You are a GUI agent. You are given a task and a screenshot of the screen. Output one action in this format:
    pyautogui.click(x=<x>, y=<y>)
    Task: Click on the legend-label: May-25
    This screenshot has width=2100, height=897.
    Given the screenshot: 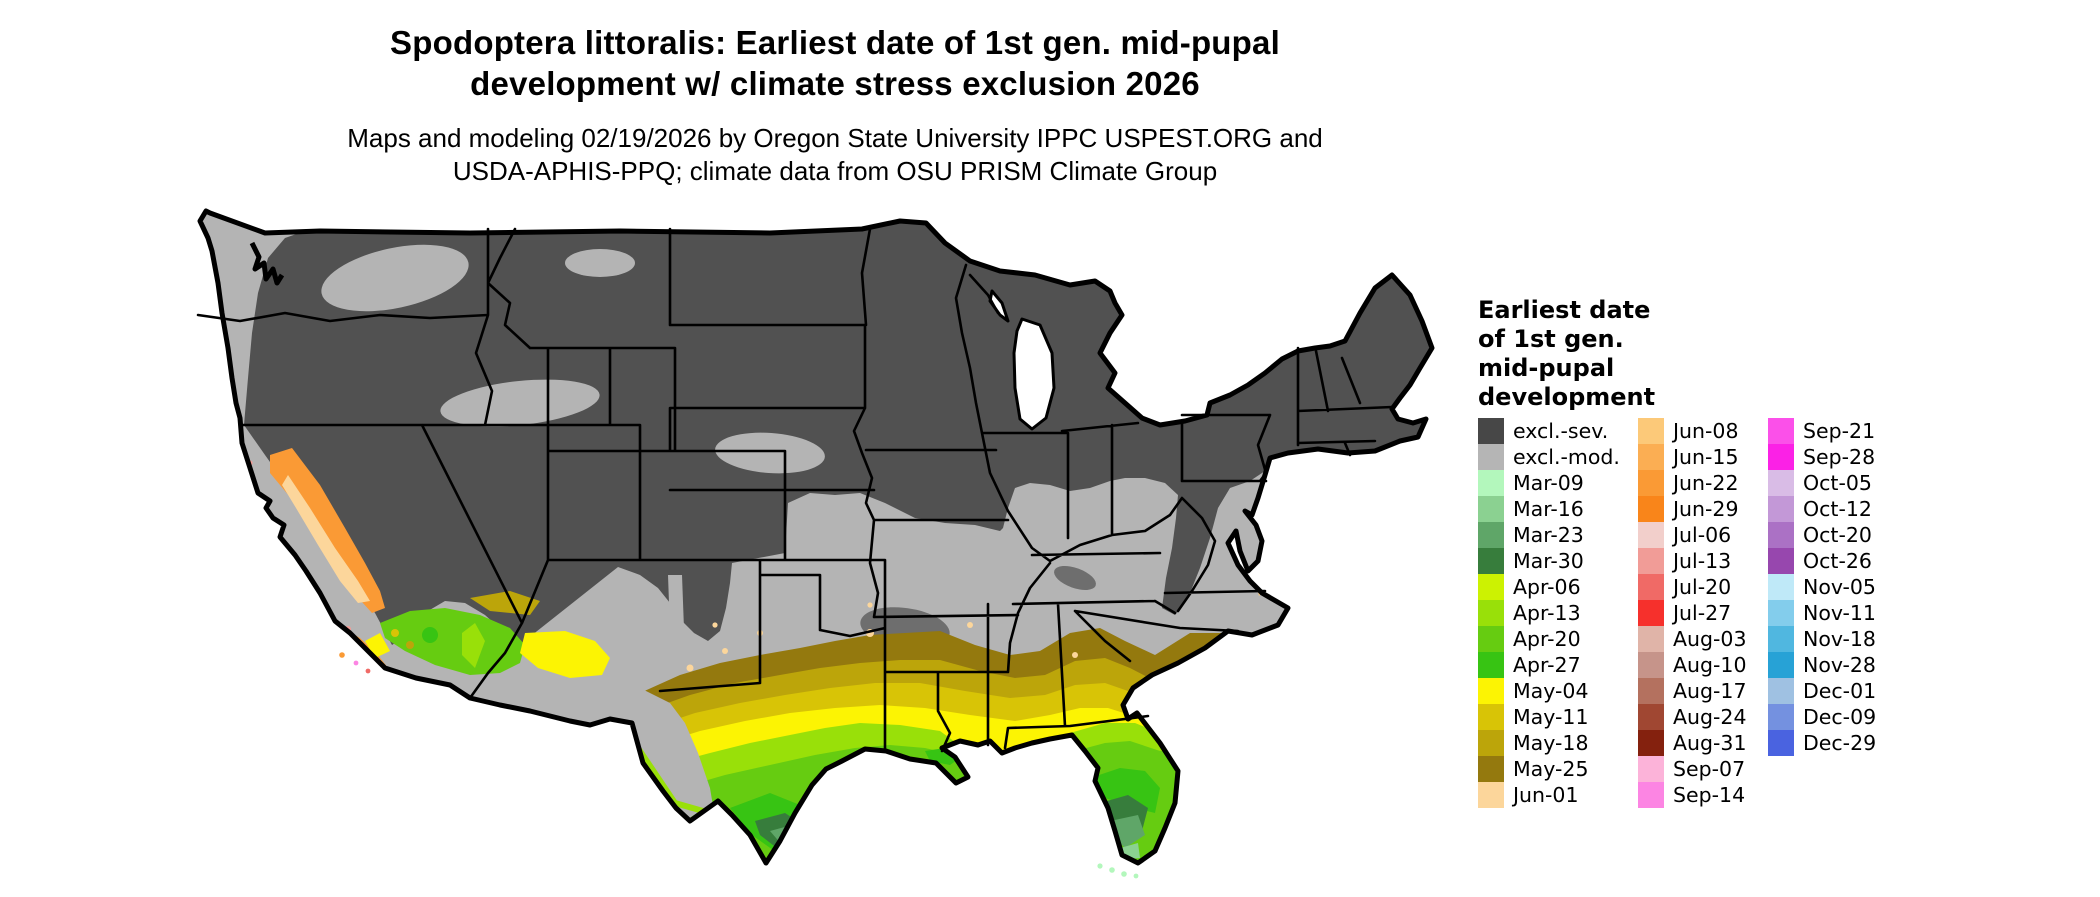 What is the action you would take?
    pyautogui.click(x=1551, y=769)
    